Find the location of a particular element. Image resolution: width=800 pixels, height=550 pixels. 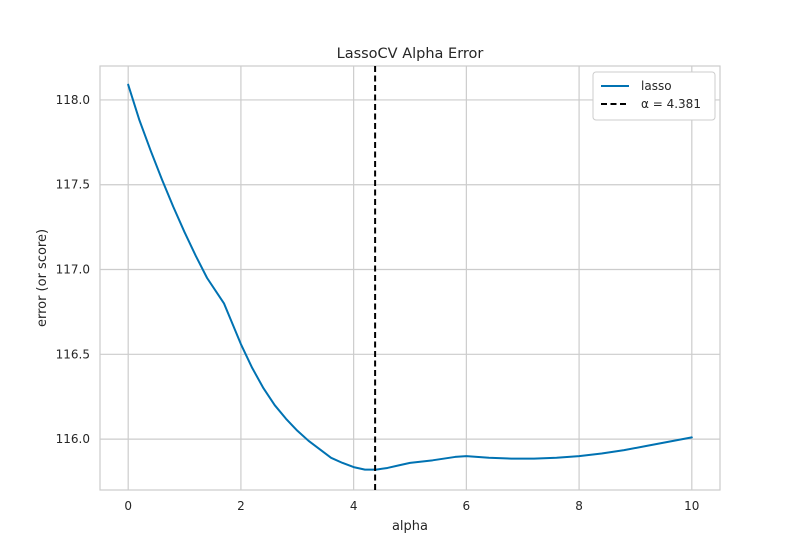

legend-label-alpha: α = 4.381 is located at coordinates (671, 104).